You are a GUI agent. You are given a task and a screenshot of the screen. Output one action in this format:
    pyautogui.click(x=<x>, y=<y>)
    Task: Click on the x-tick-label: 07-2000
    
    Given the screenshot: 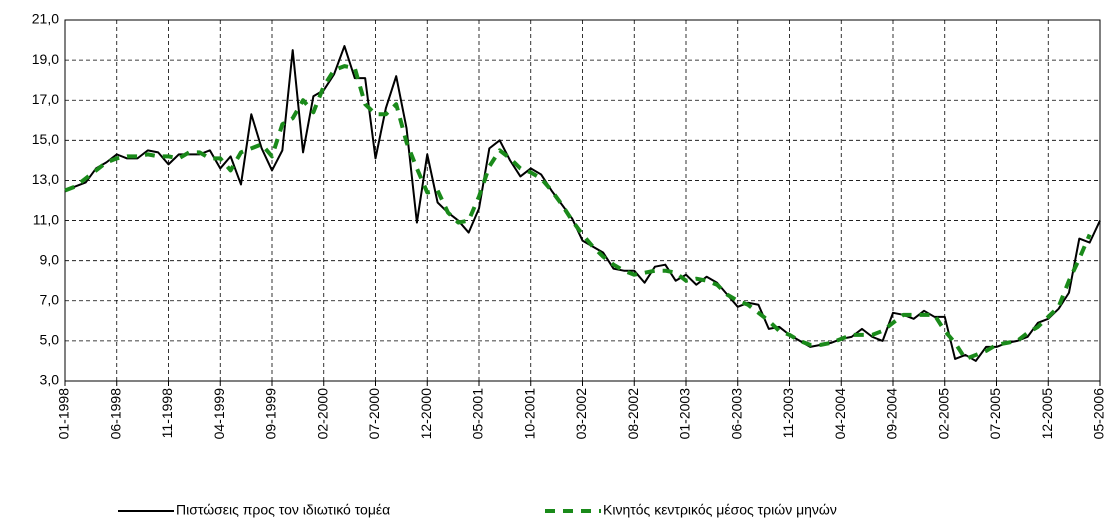 What is the action you would take?
    pyautogui.click(x=374, y=414)
    